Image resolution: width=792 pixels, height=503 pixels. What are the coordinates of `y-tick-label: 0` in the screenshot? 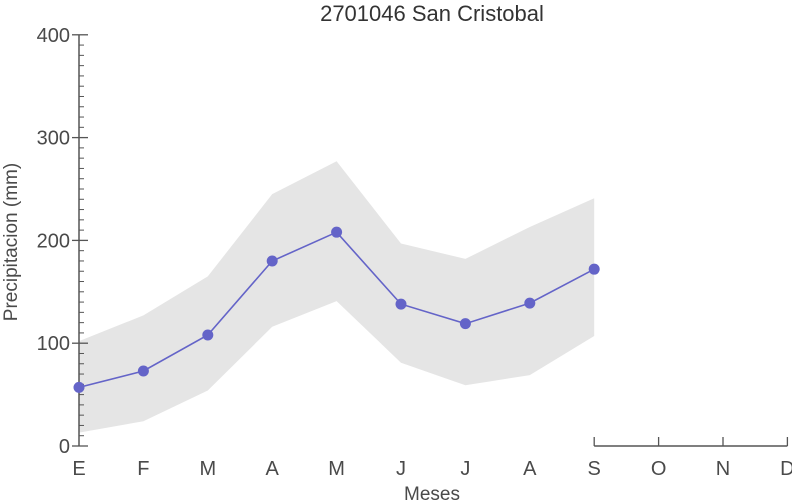 It's located at (64, 447).